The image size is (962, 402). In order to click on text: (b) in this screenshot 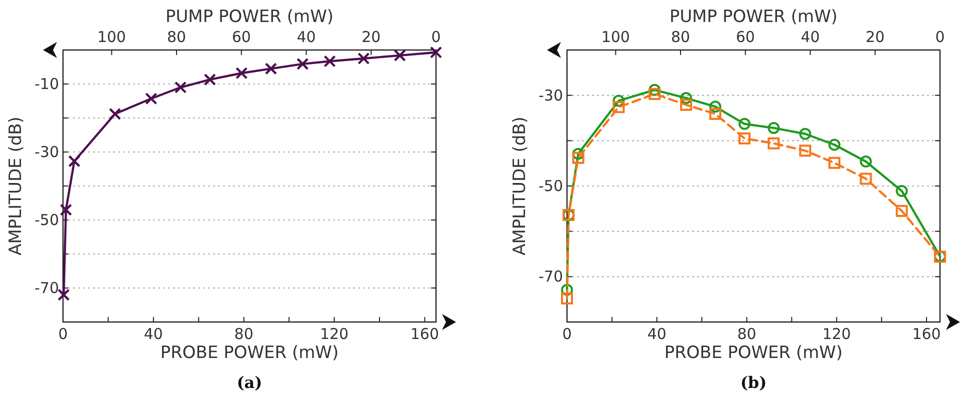, I will do `click(753, 382)`.